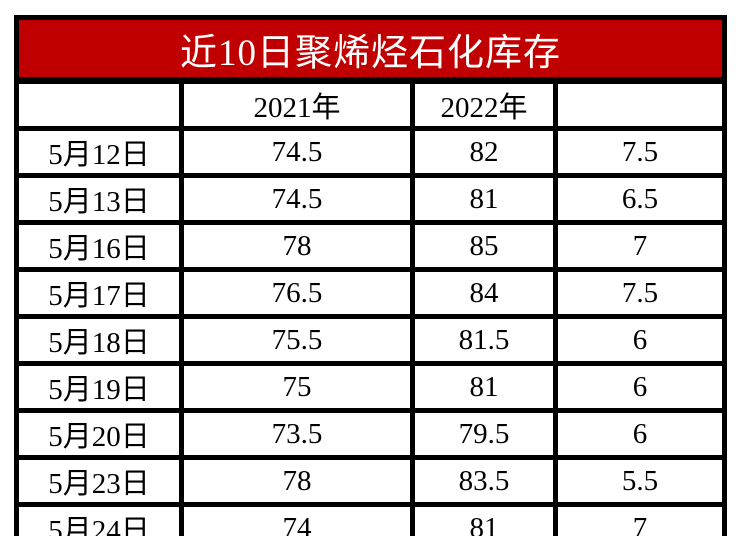 The image size is (736, 536). I want to click on value-2022-cell: 79.5, so click(484, 434).